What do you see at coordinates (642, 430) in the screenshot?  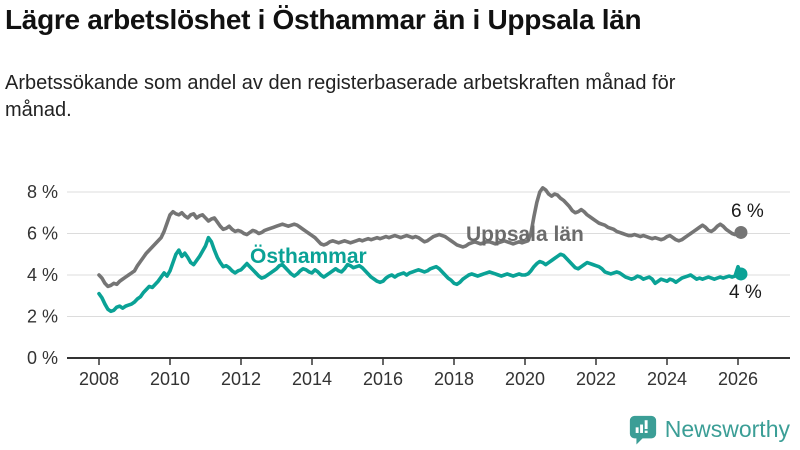 I see `newsworthy-bubble-chart-icon` at bounding box center [642, 430].